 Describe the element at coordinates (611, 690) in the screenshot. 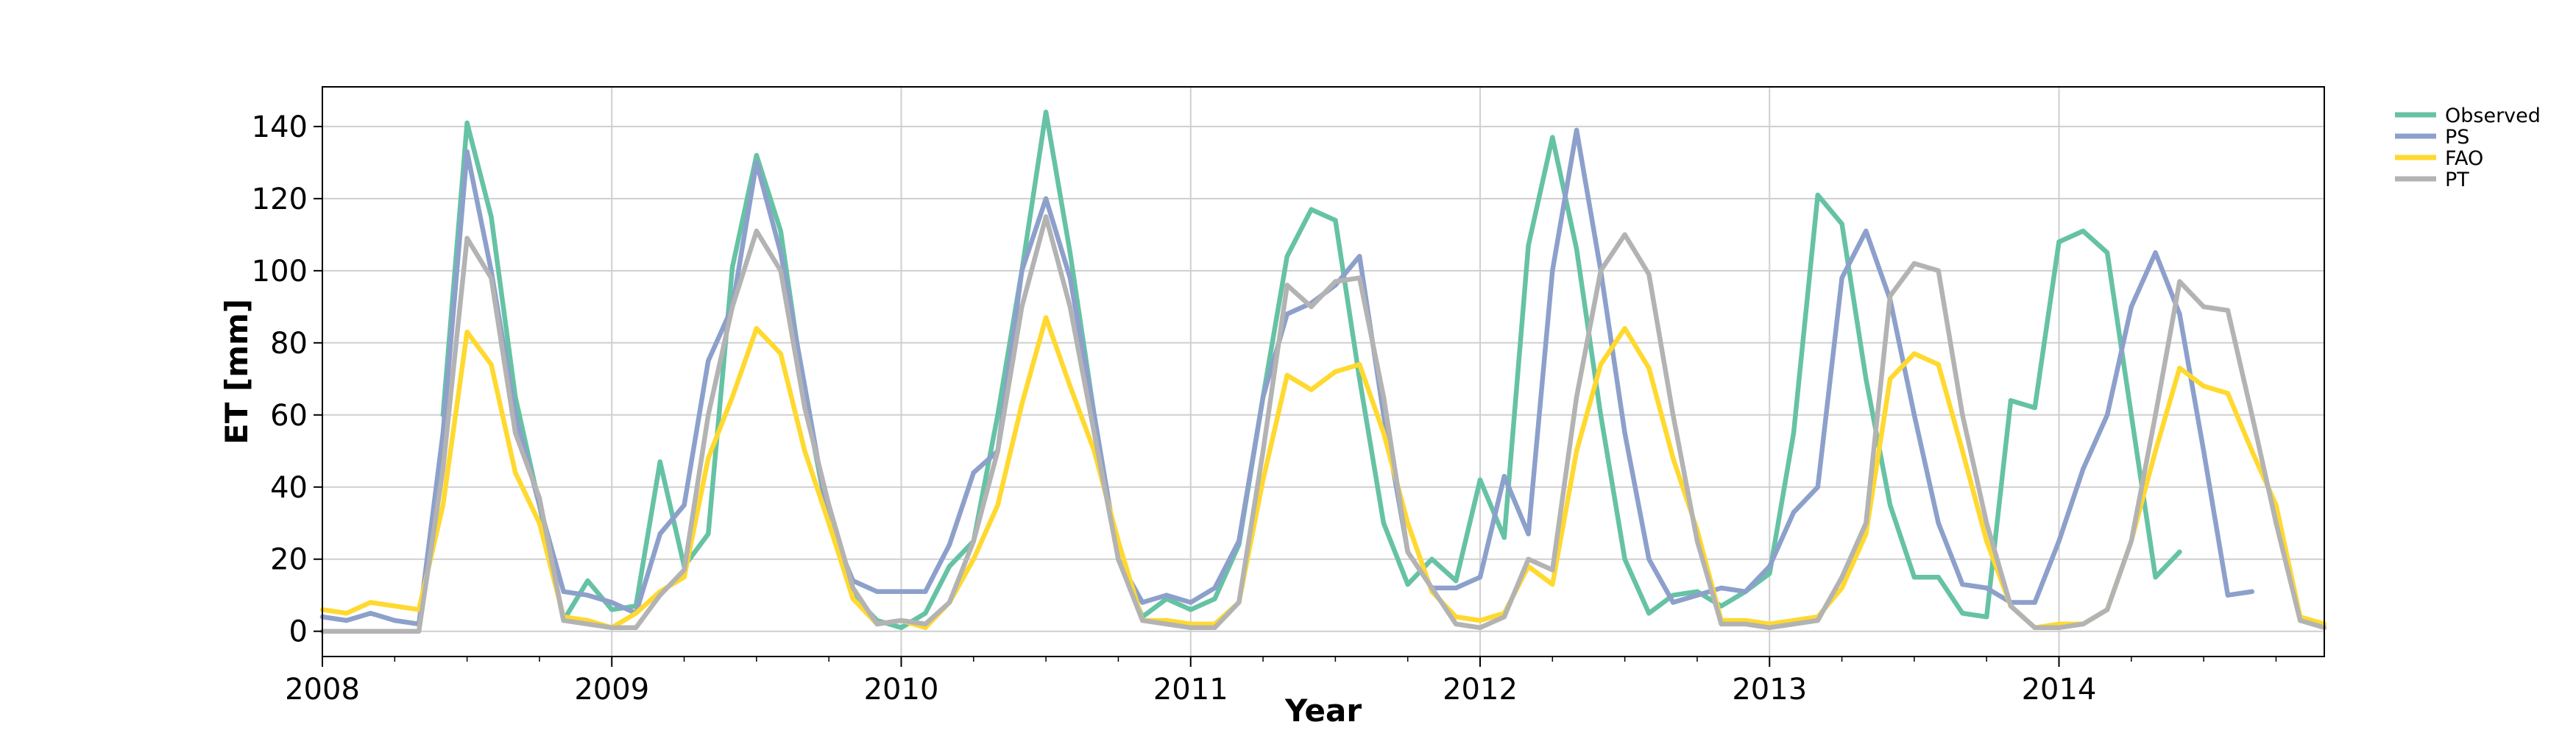

I see `x-tick-label: 2009` at that location.